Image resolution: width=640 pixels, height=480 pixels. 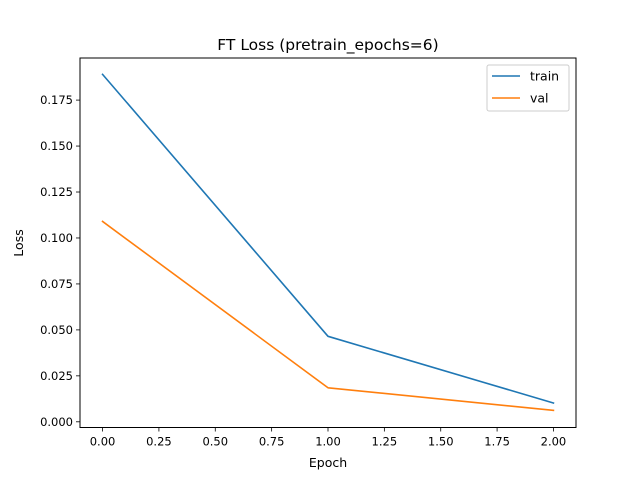 I want to click on x-tick-label: 2.00, so click(x=554, y=442).